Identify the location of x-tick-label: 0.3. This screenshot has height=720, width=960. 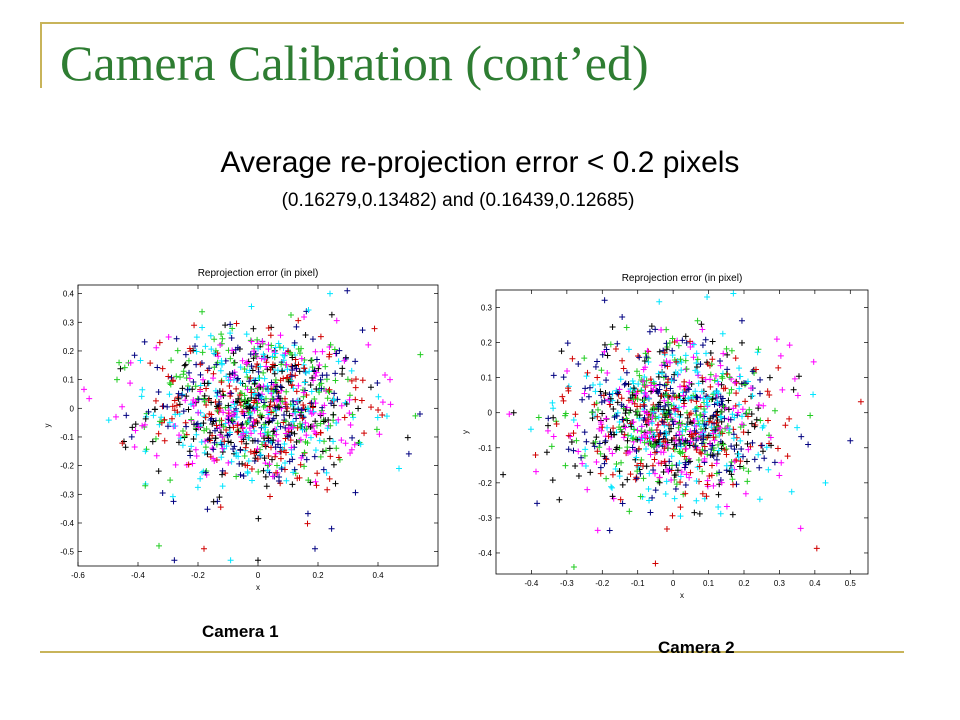
(780, 583).